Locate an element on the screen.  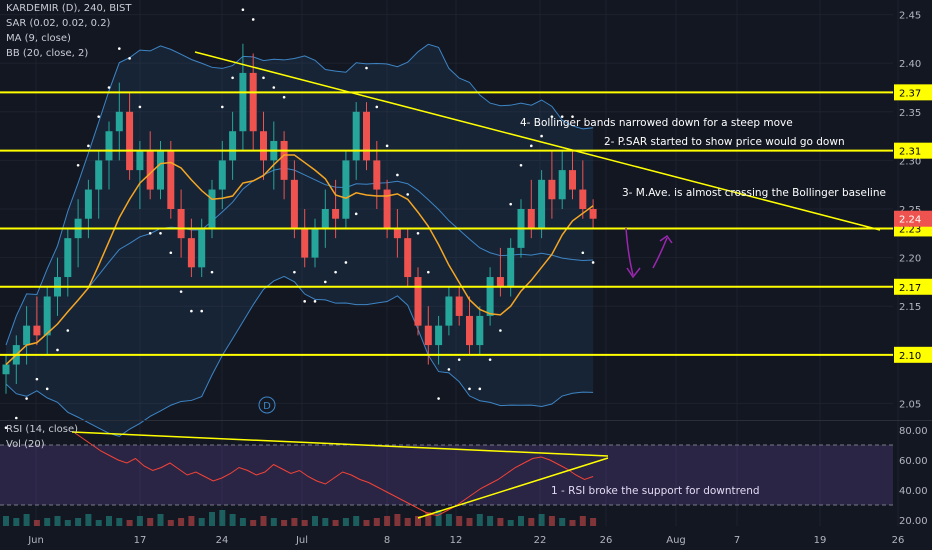
price-tick-label: 2.05 is located at coordinates (910, 404).